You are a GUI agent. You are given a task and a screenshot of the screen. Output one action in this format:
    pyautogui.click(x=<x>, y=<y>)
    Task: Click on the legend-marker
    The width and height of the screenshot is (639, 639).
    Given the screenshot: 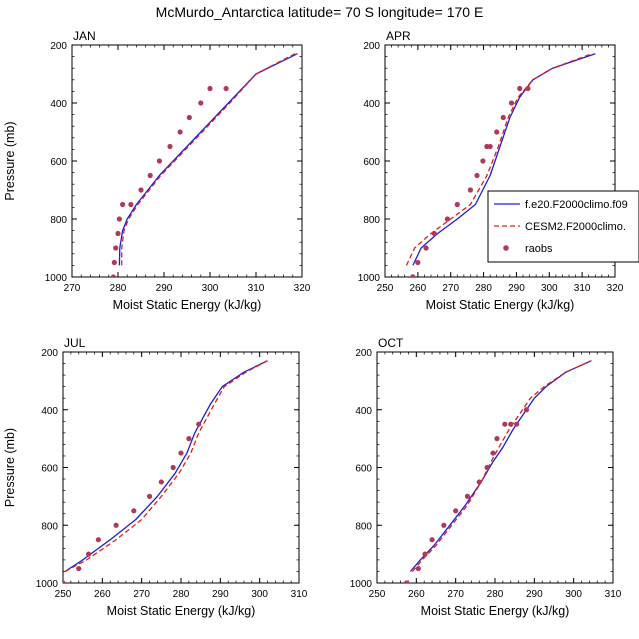 What is the action you would take?
    pyautogui.click(x=506, y=248)
    